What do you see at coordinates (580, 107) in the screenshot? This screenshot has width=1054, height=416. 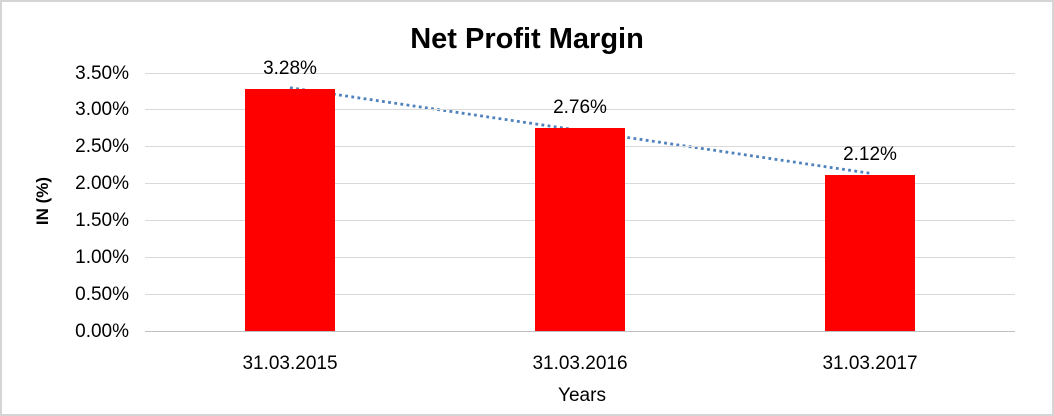 I see `bar-data-label: 2.76%` at bounding box center [580, 107].